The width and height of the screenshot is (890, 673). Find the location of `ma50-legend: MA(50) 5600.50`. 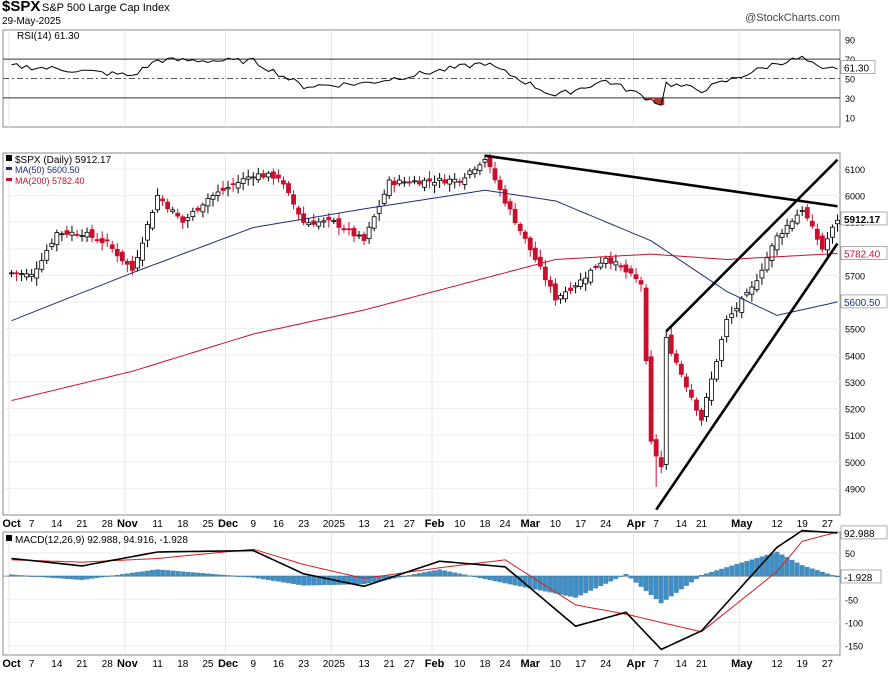

ma50-legend: MA(50) 5600.50 is located at coordinates (47, 170).